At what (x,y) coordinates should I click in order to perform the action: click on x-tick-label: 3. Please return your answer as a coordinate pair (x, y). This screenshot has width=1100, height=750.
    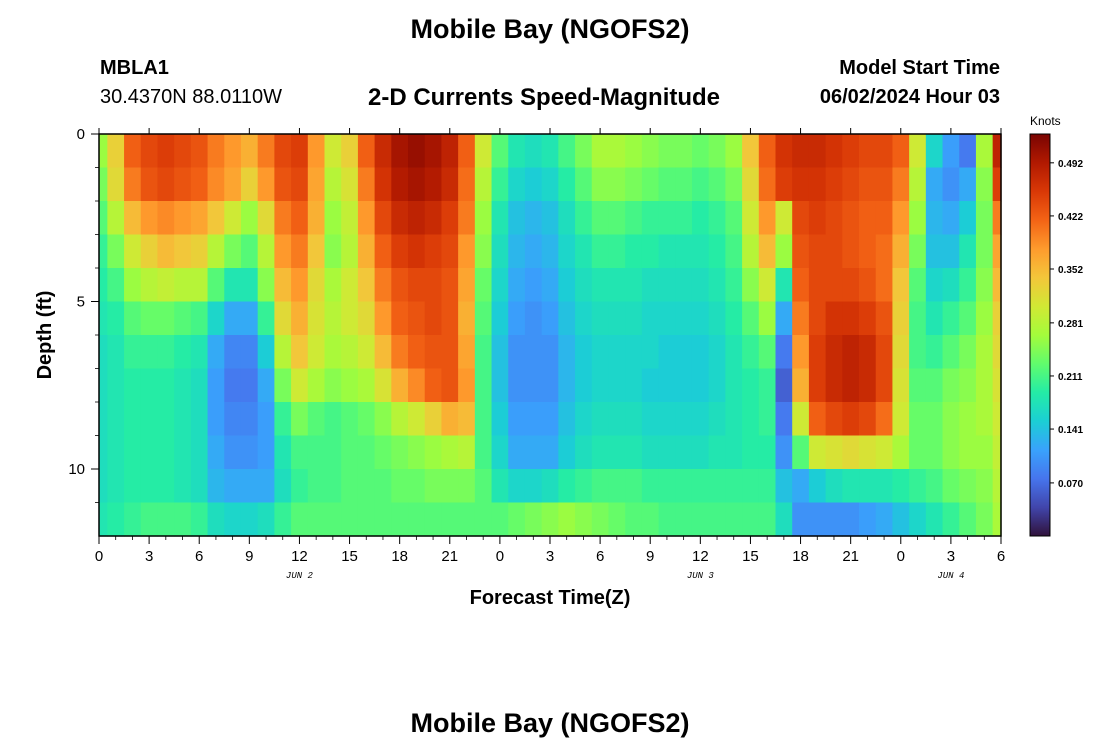
    Looking at the image, I should click on (149, 556).